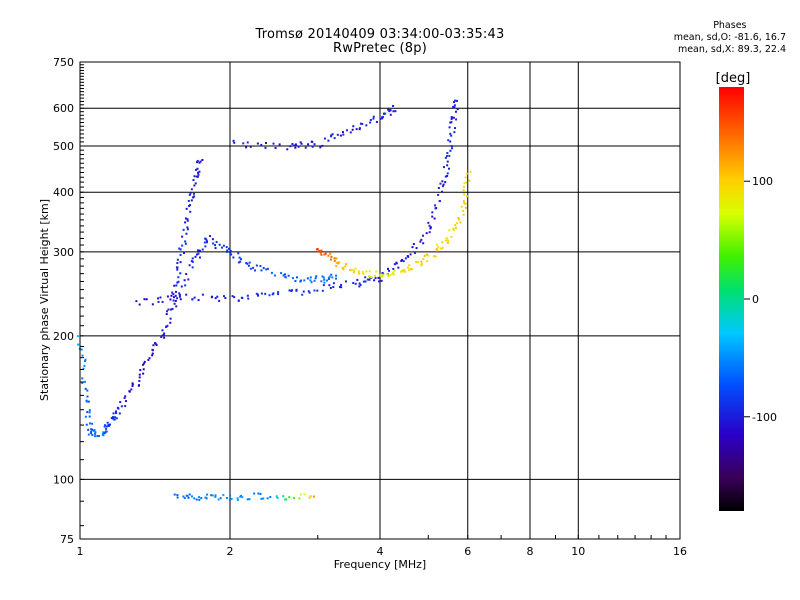 This screenshot has height=600, width=800. Describe the element at coordinates (762, 181) in the screenshot. I see `colorbar-tick-label: 100` at that location.